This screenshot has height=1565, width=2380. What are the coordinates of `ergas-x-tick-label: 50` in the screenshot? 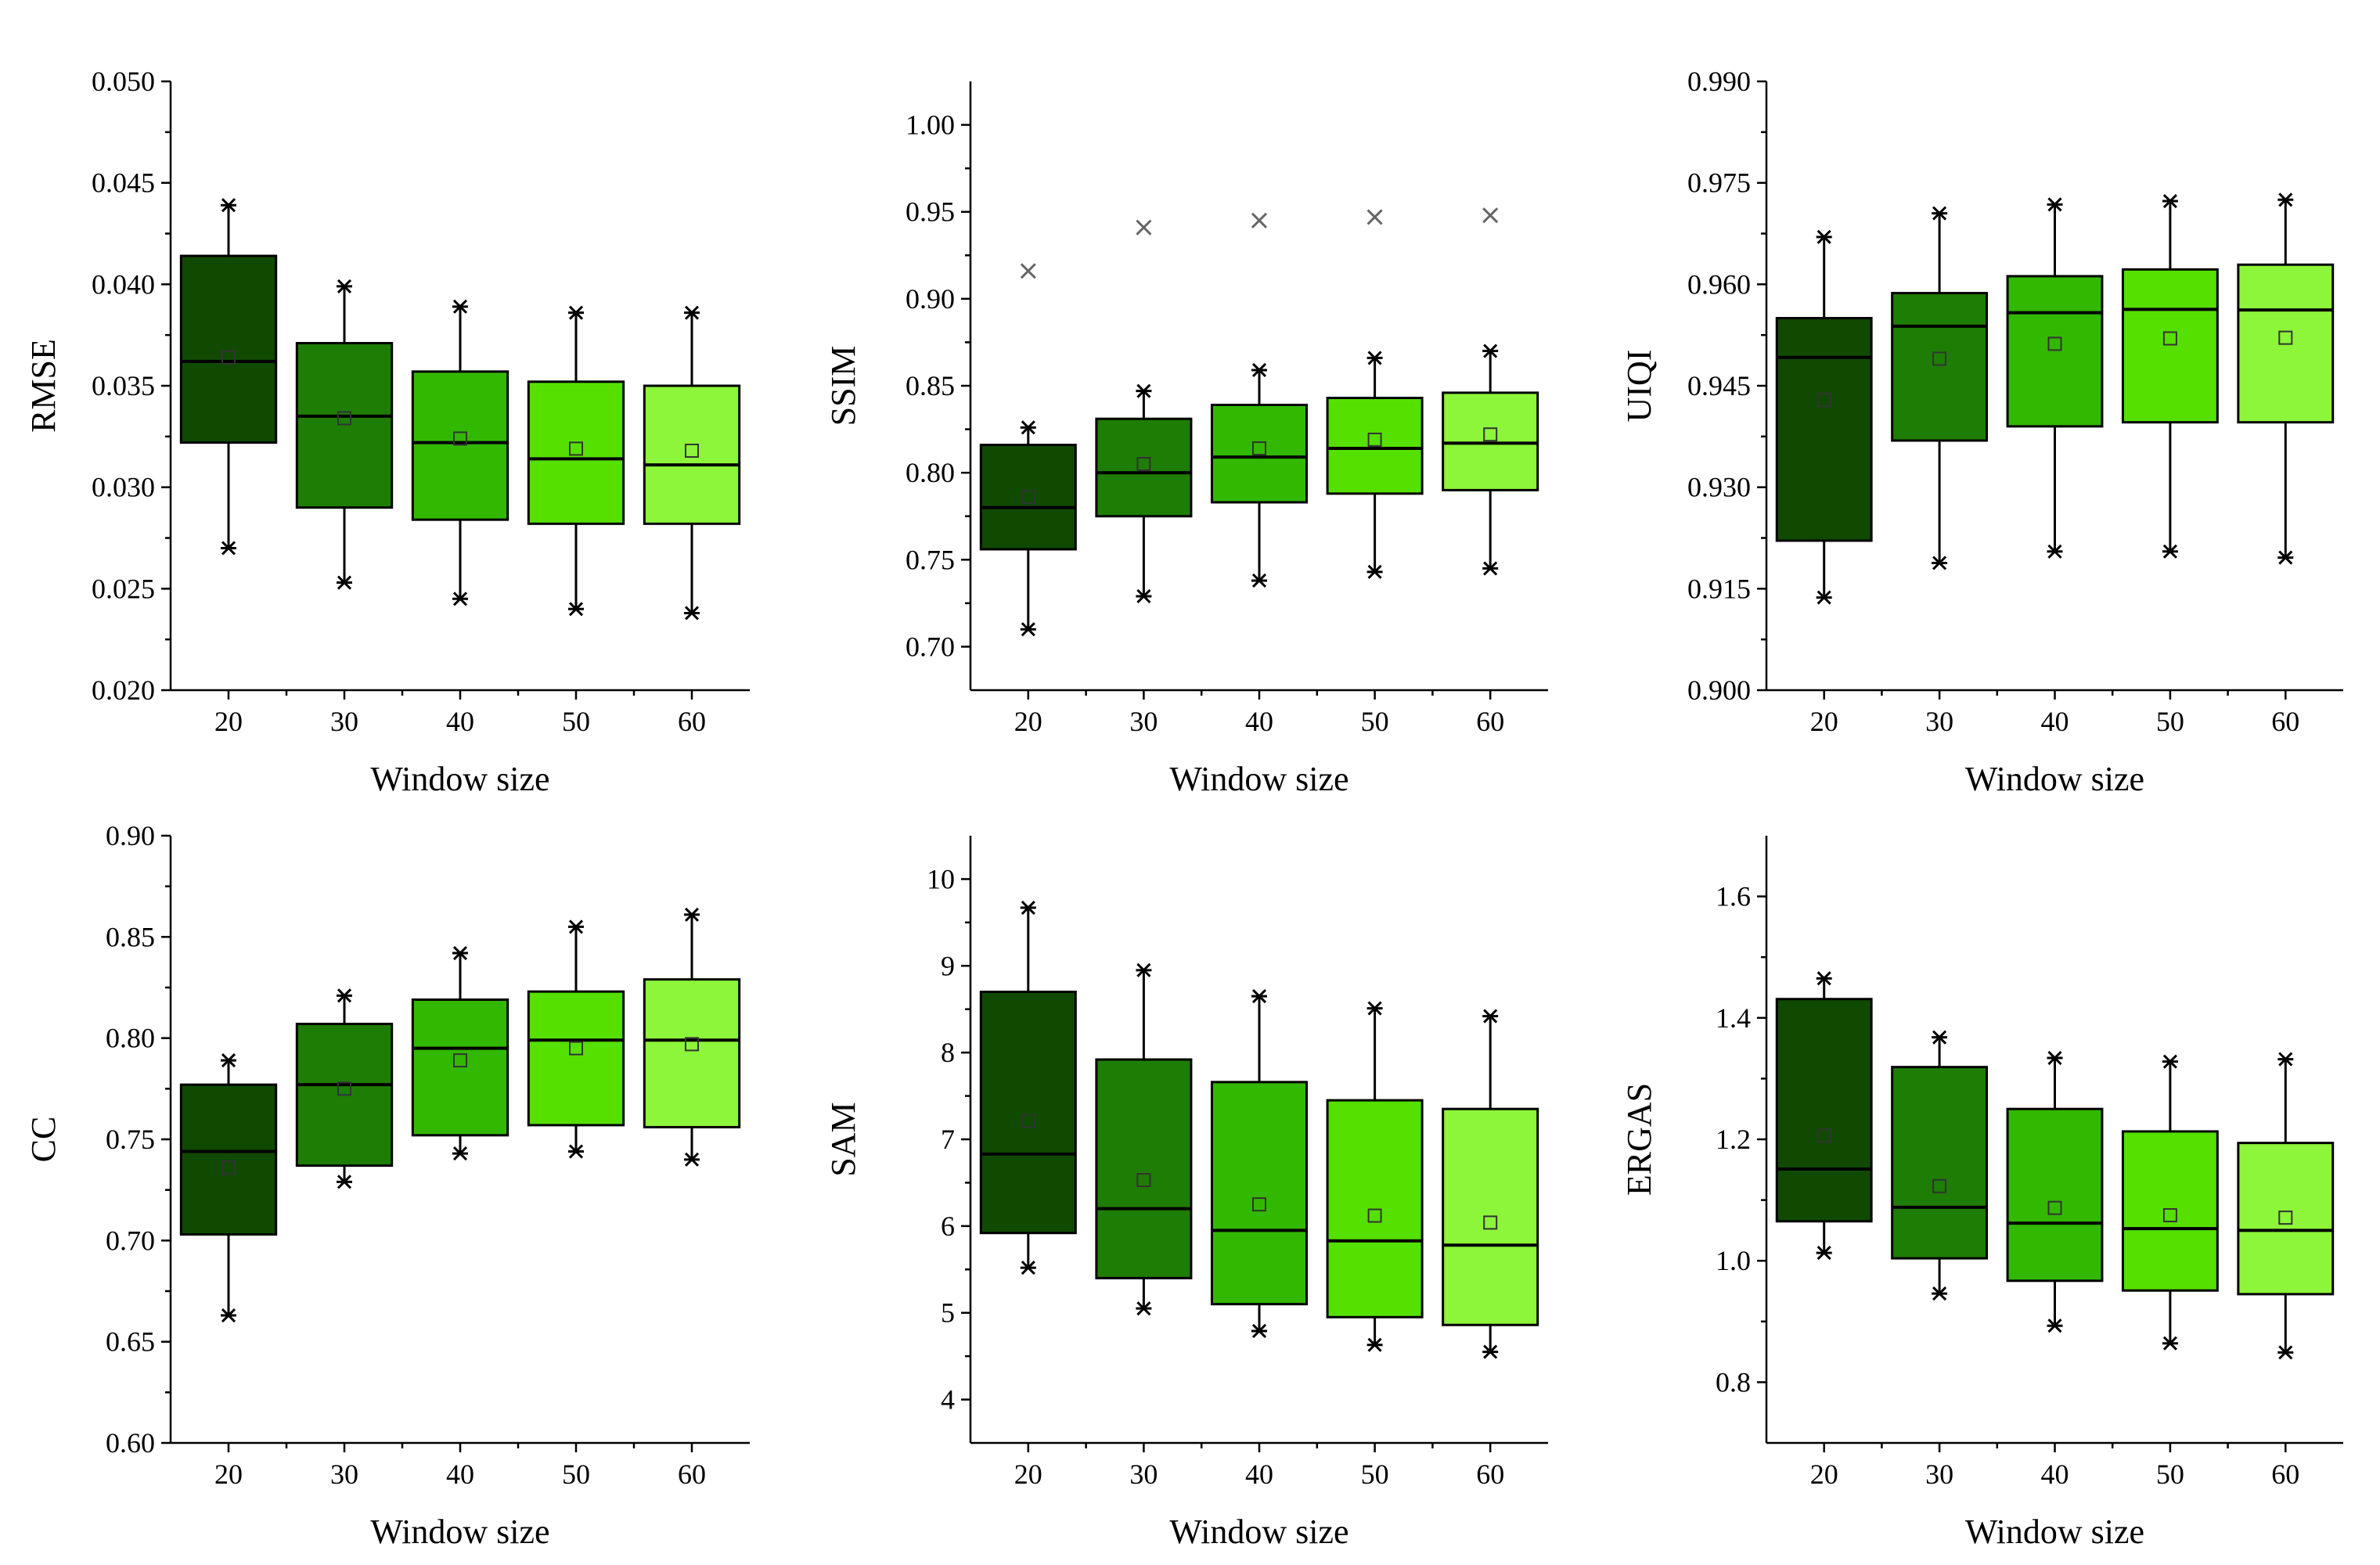 It's located at (2170, 1474).